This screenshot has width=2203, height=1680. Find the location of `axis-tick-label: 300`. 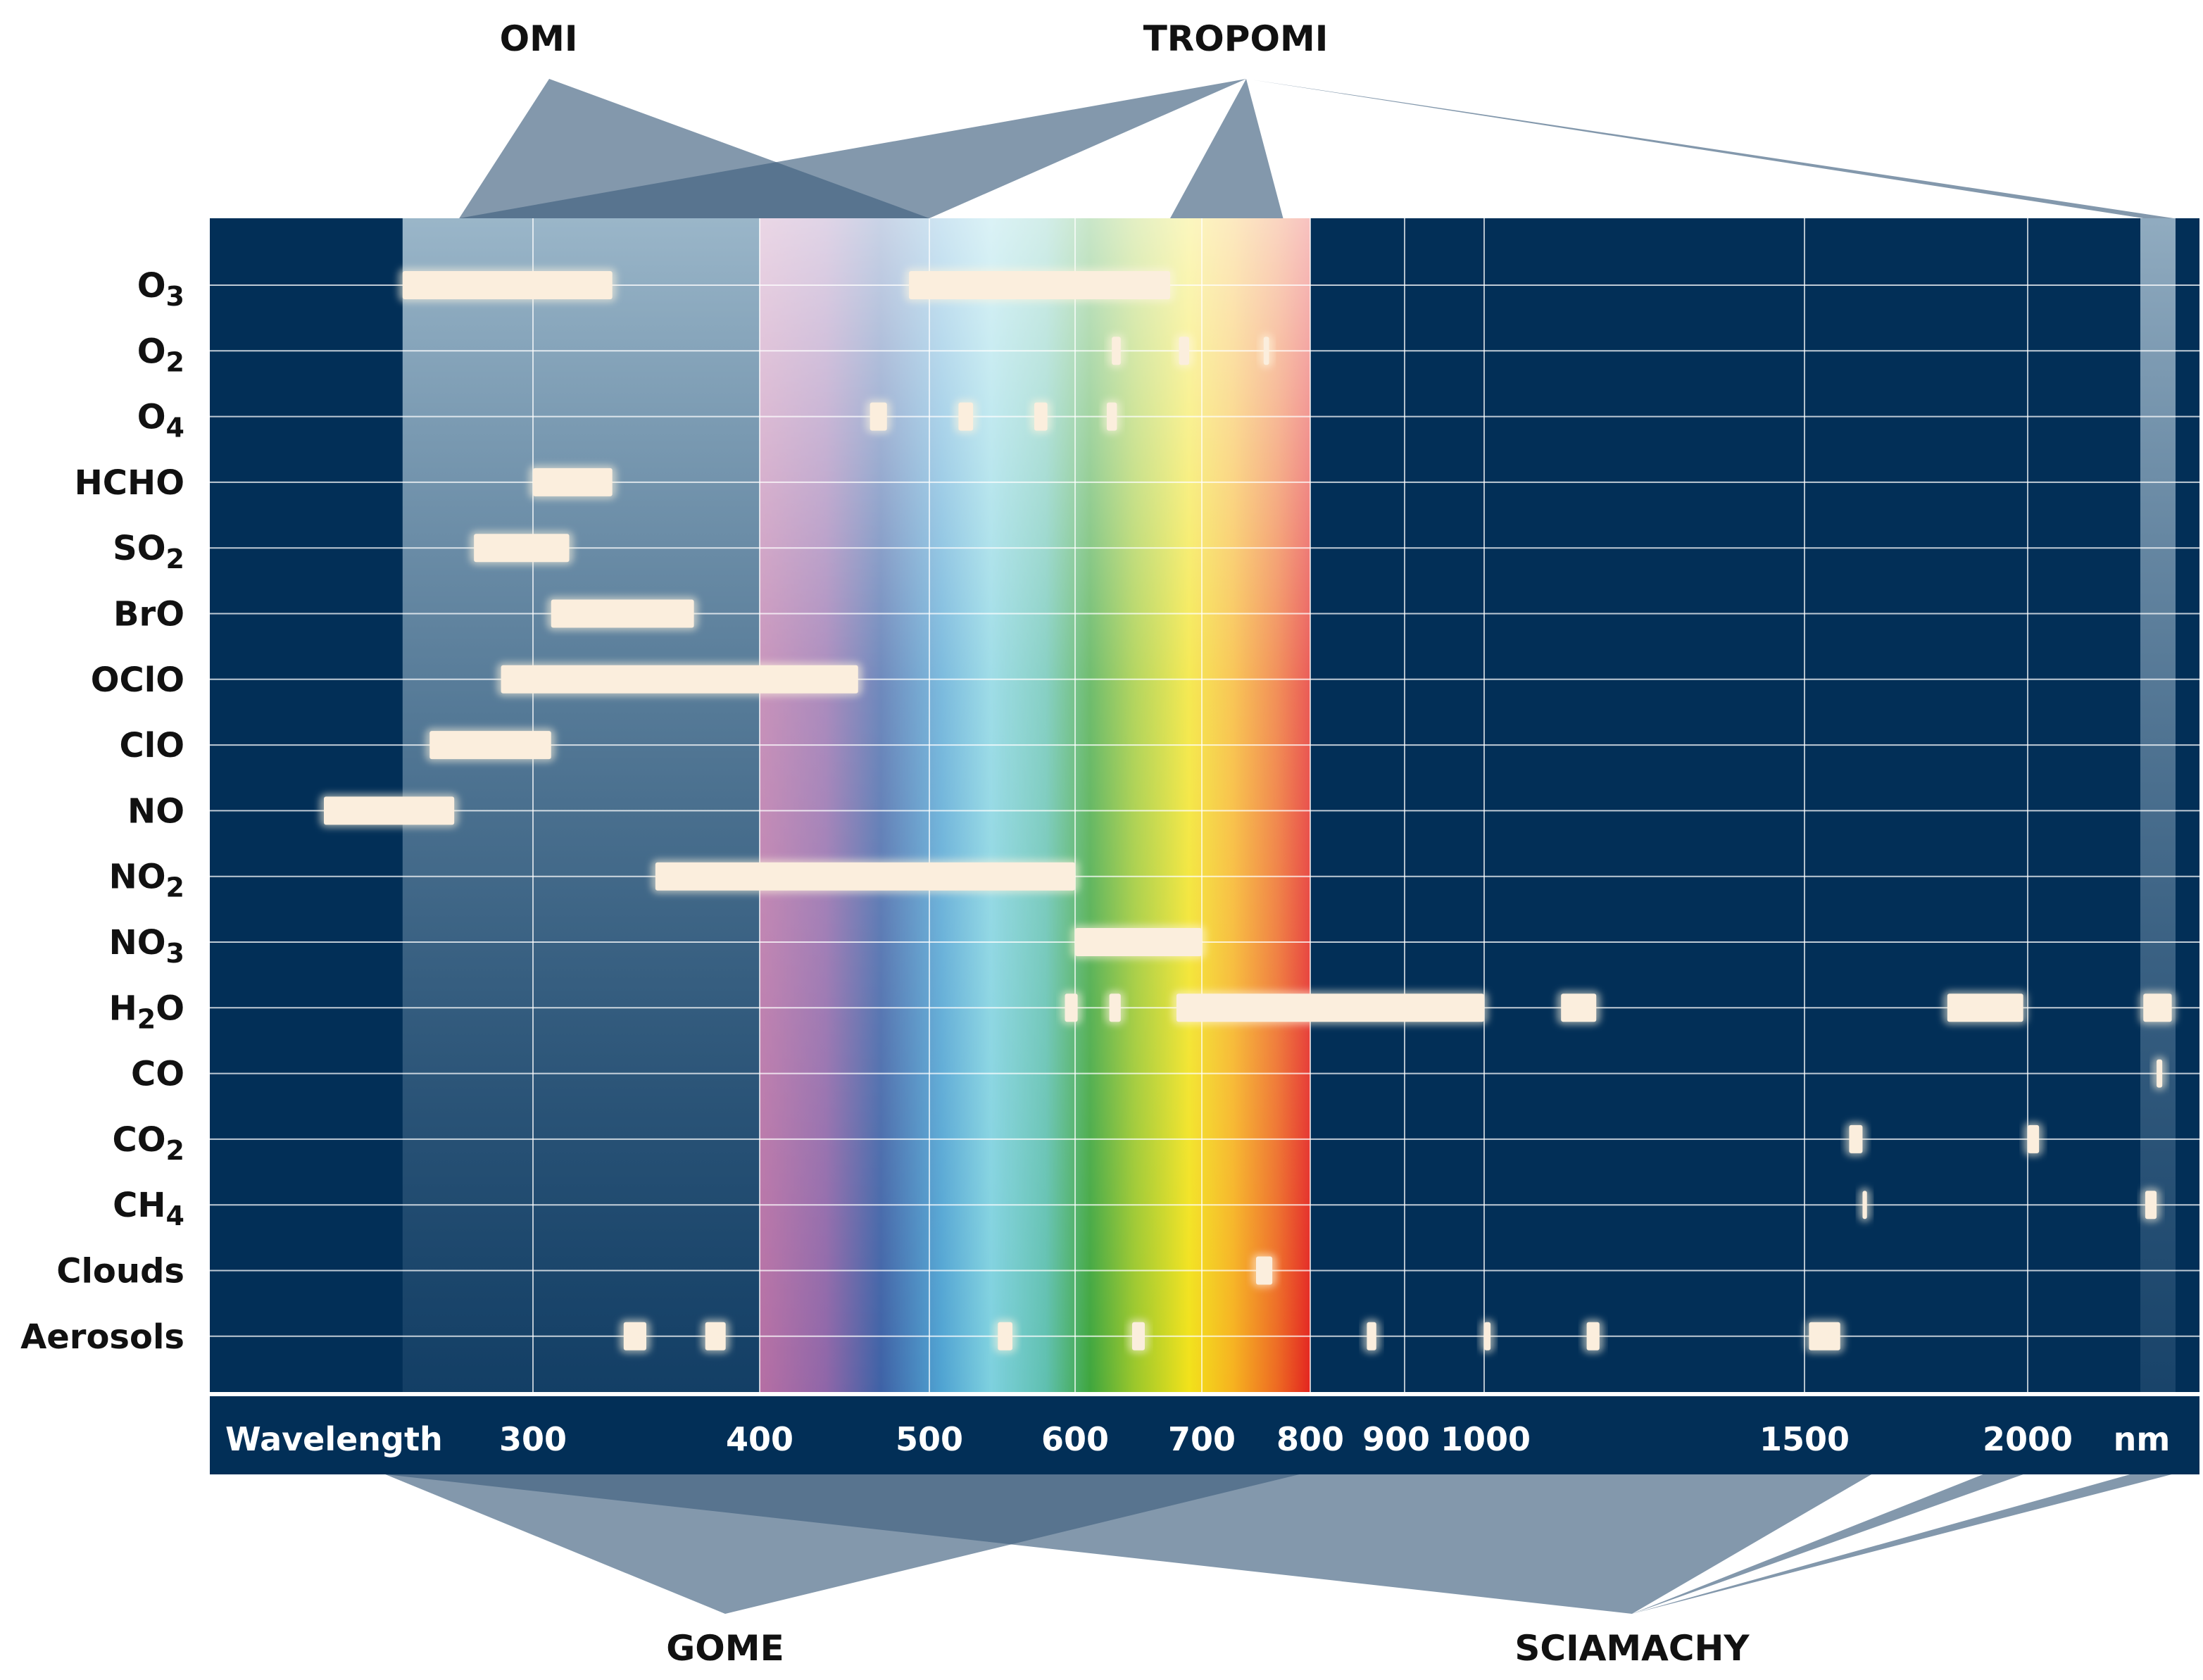

axis-tick-label: 300 is located at coordinates (533, 1439).